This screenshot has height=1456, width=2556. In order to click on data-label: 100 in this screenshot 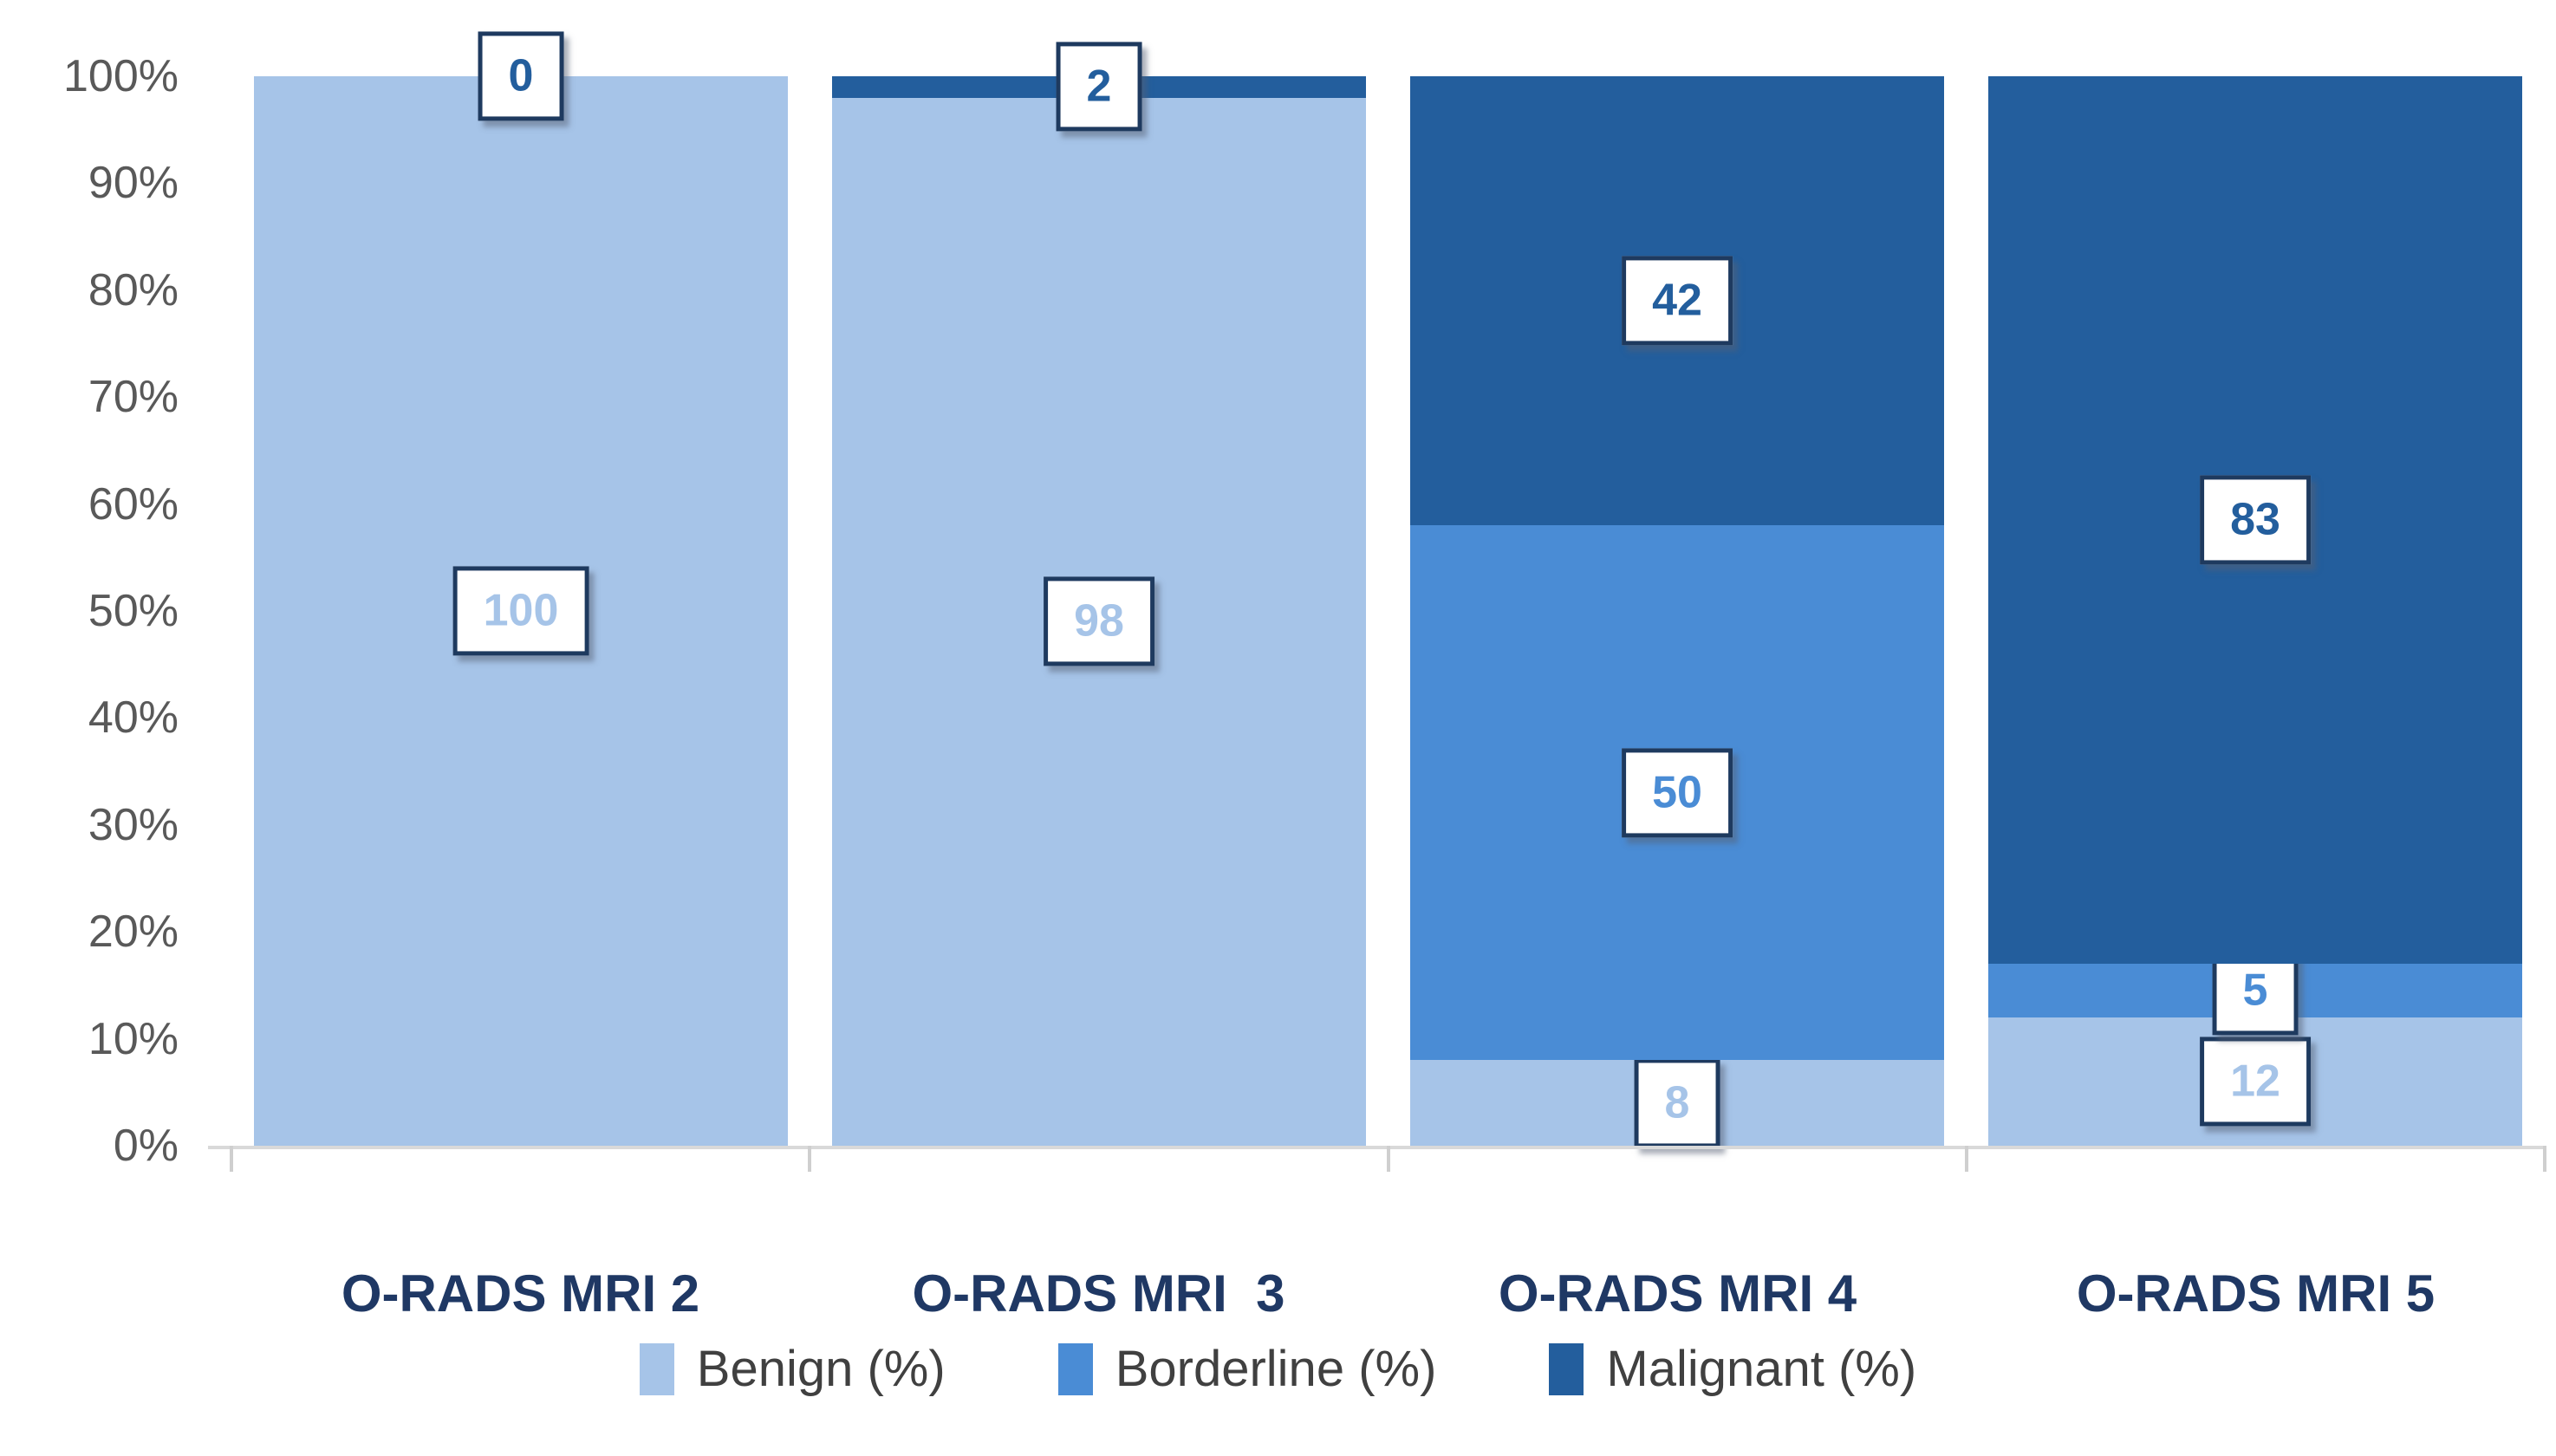, I will do `click(520, 611)`.